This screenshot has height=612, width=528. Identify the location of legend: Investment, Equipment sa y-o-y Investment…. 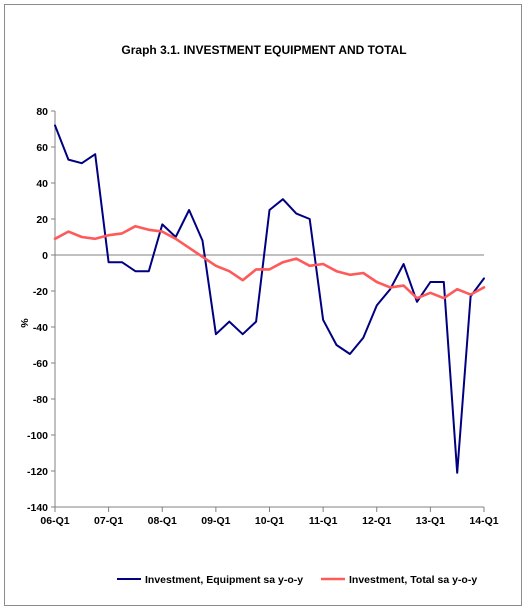
(297, 580).